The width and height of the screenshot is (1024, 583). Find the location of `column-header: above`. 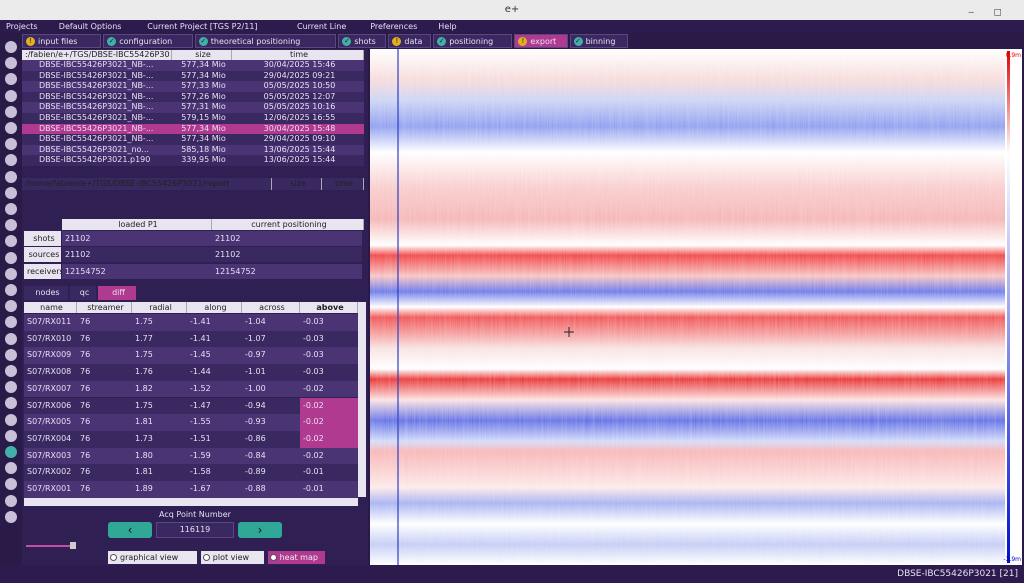

column-header: above is located at coordinates (329, 307).